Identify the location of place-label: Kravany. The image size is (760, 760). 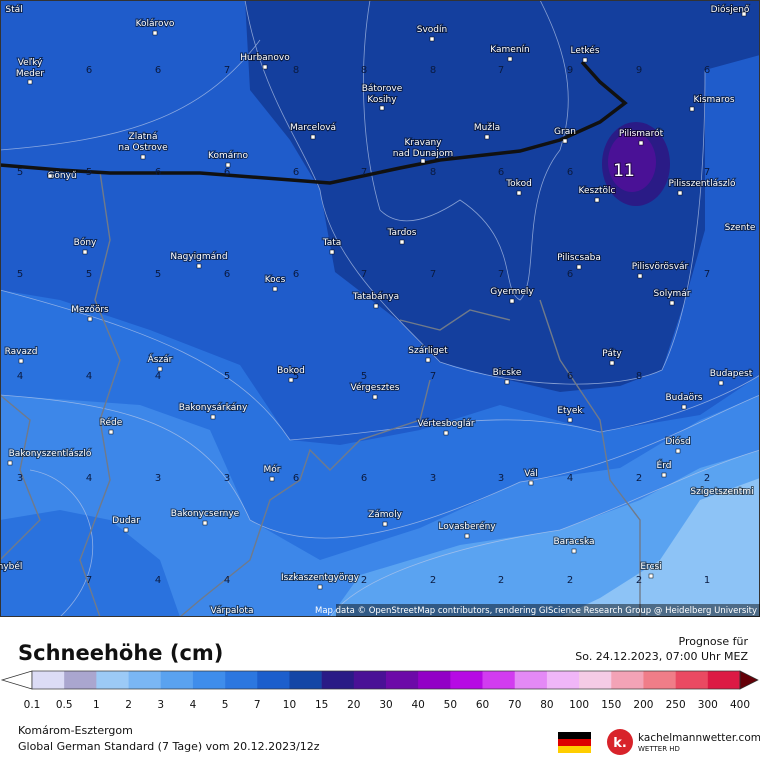
(424, 143).